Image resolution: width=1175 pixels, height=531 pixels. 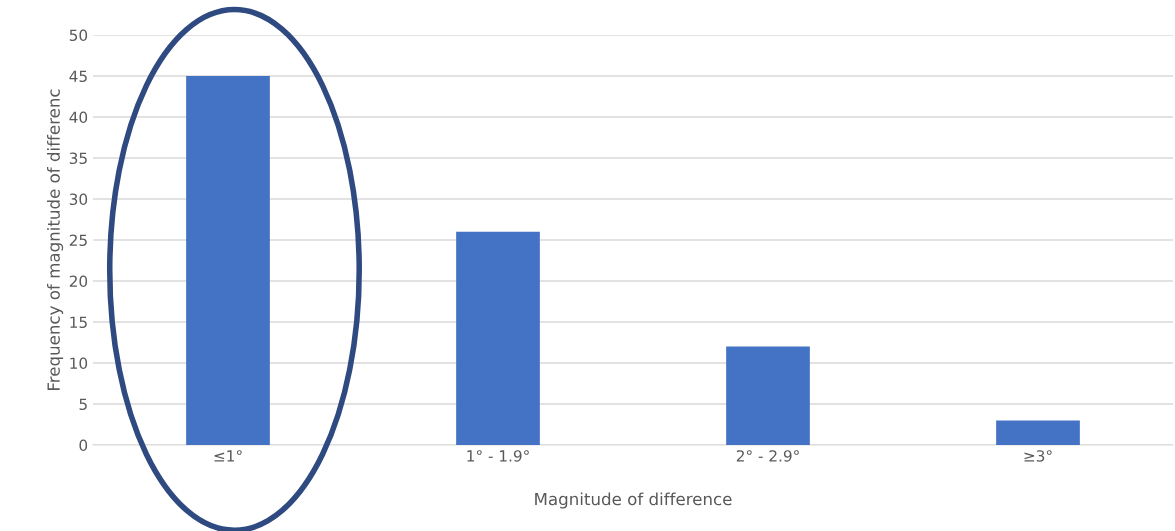 What do you see at coordinates (83, 445) in the screenshot?
I see `y-tick-label: 0` at bounding box center [83, 445].